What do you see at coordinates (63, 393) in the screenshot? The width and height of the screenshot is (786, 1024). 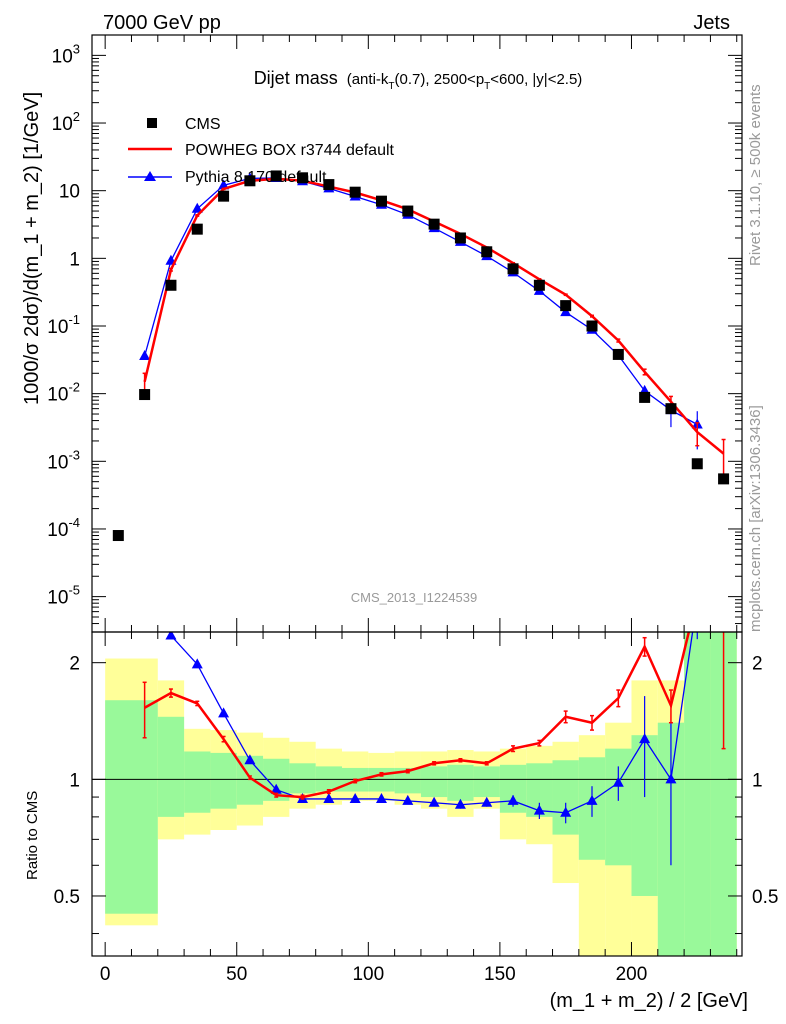 I see `y-tick-label--2: 10⁻²` at bounding box center [63, 393].